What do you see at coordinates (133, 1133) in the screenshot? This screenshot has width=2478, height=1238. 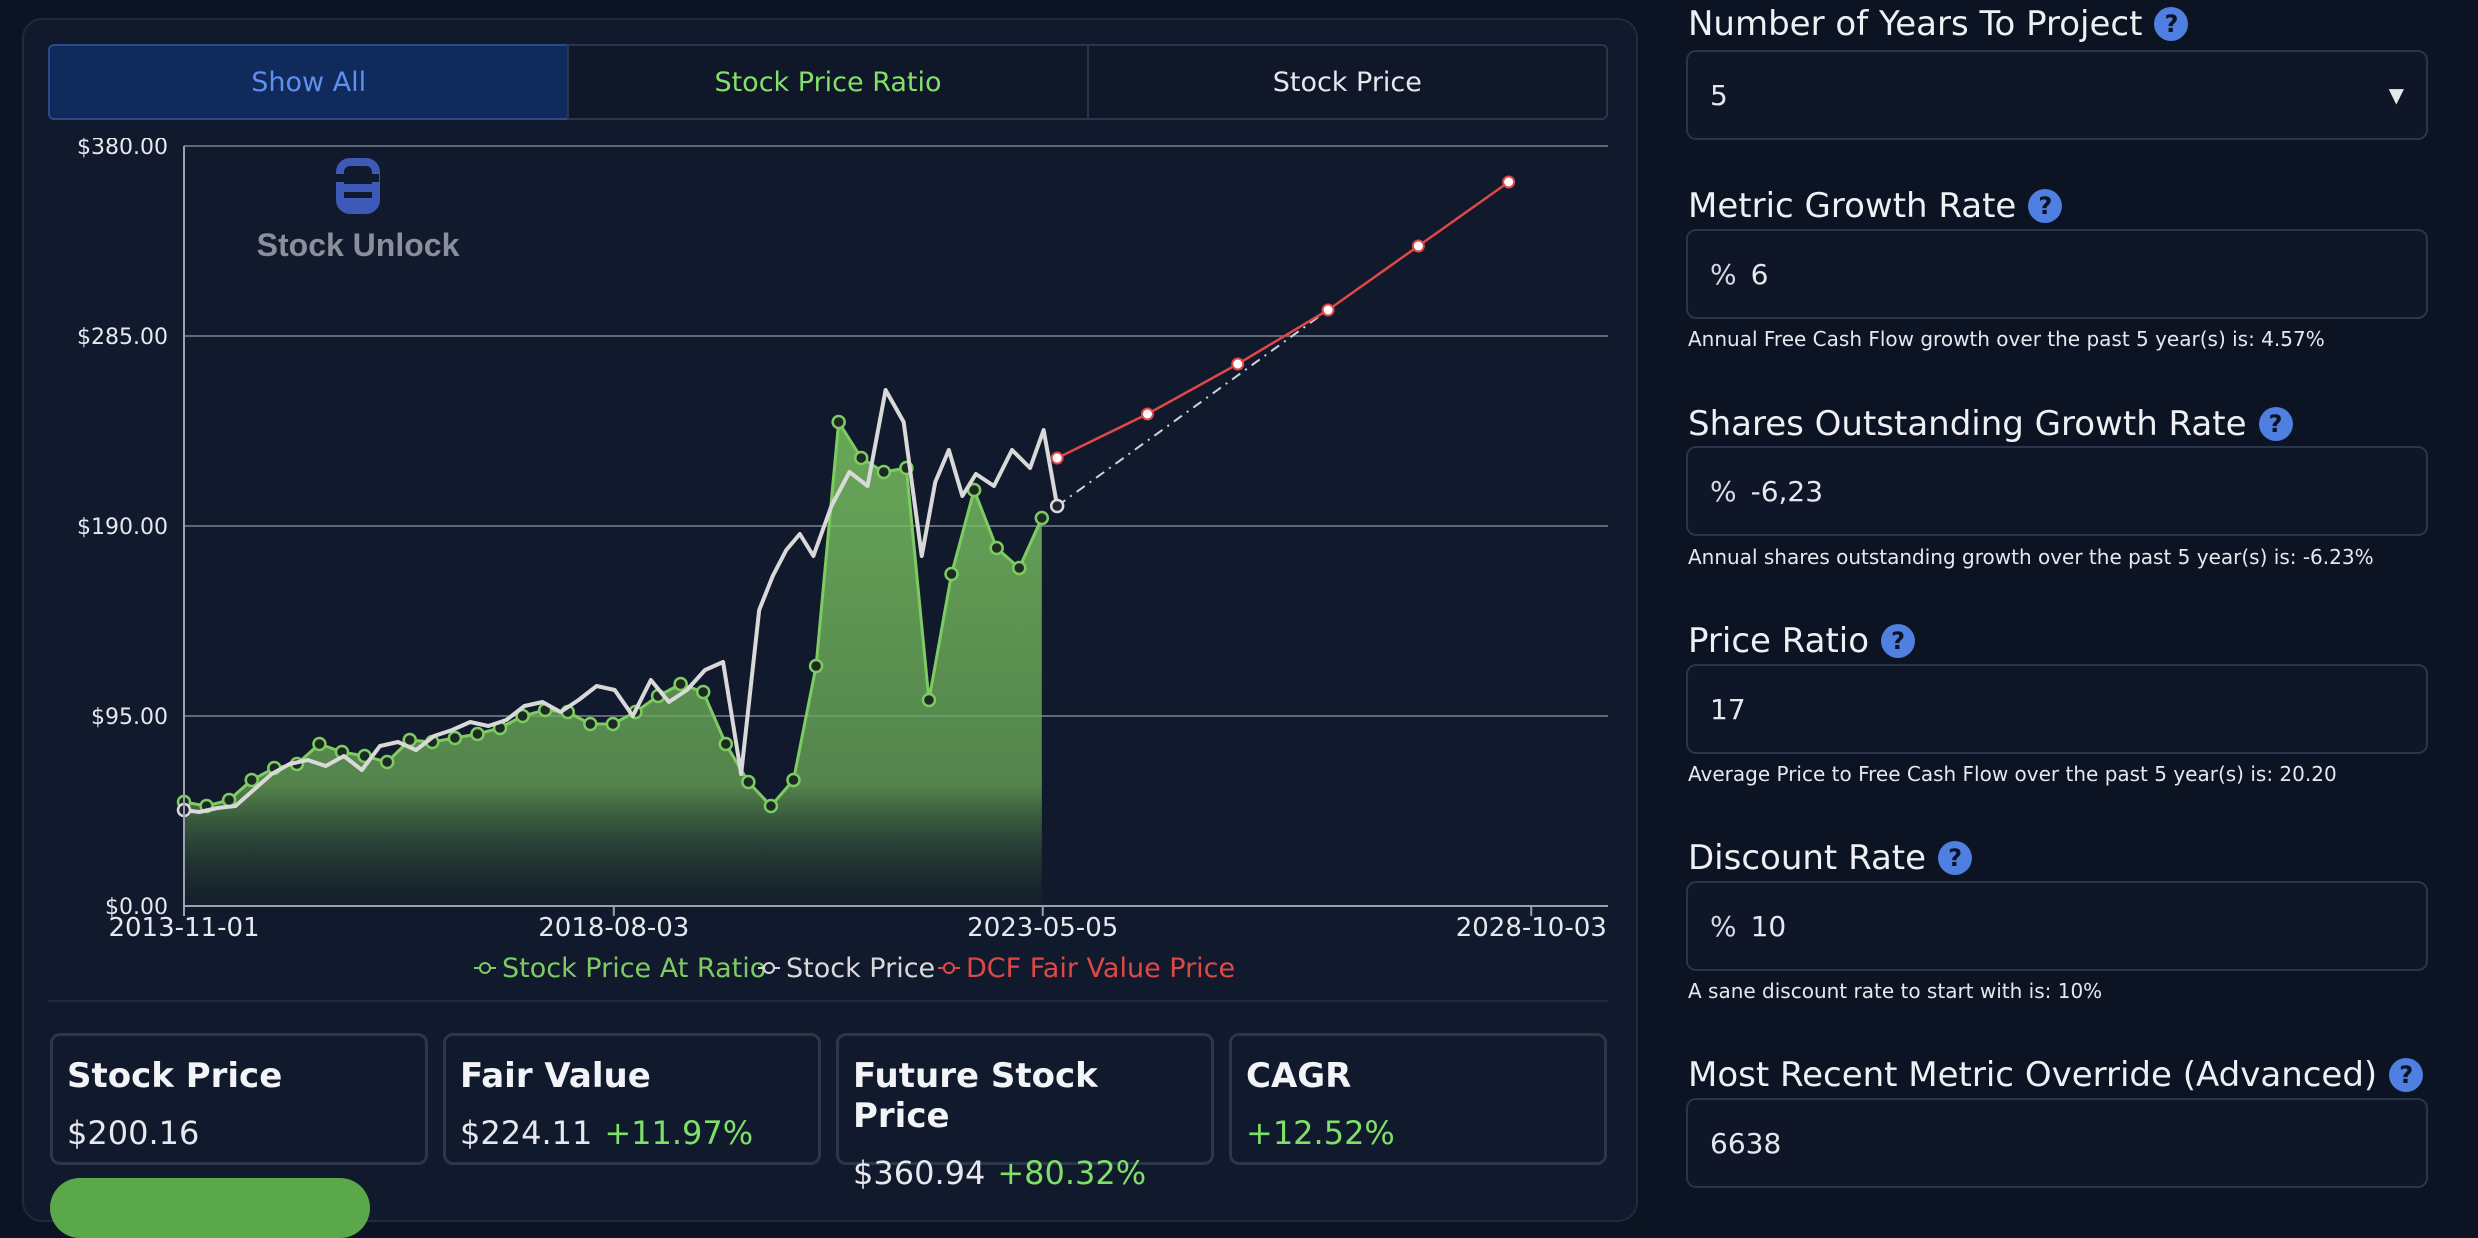 I see `stat-value: $200.16` at bounding box center [133, 1133].